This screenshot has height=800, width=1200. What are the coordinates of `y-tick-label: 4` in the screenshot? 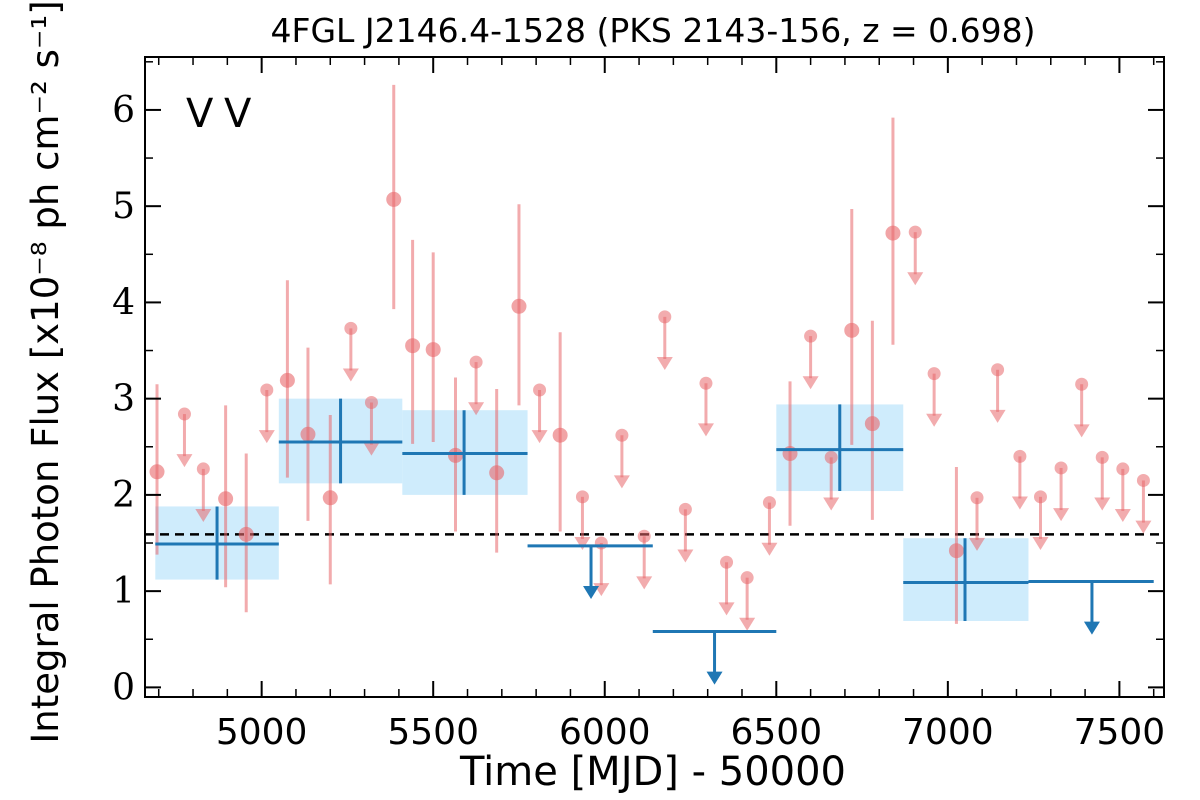 It's located at (123, 302).